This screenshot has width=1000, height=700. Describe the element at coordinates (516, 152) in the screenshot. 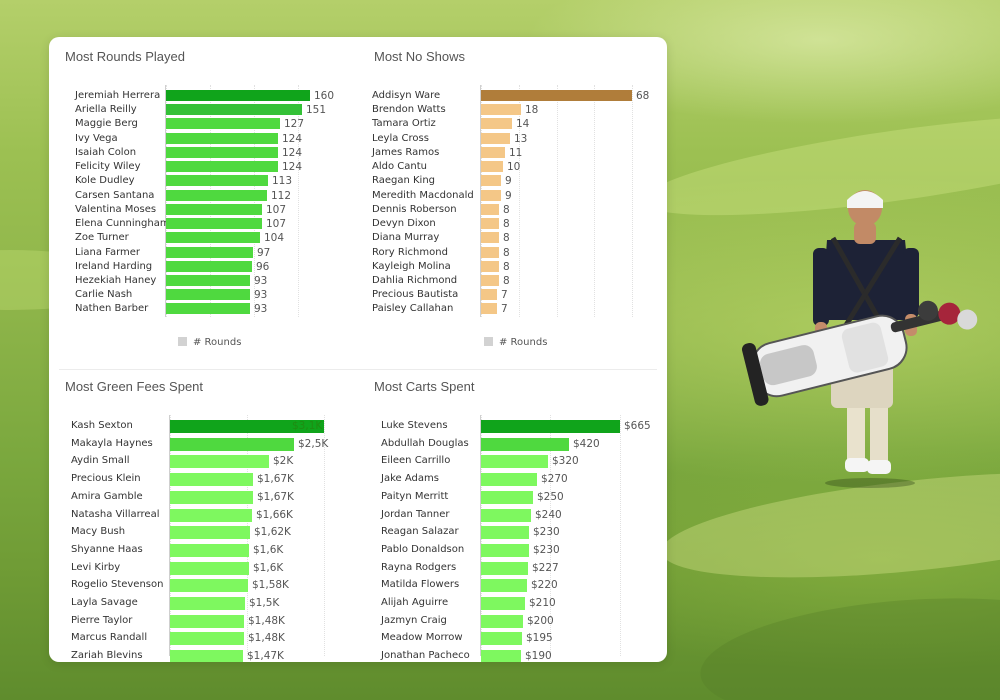

I see `data-label: 11` at that location.